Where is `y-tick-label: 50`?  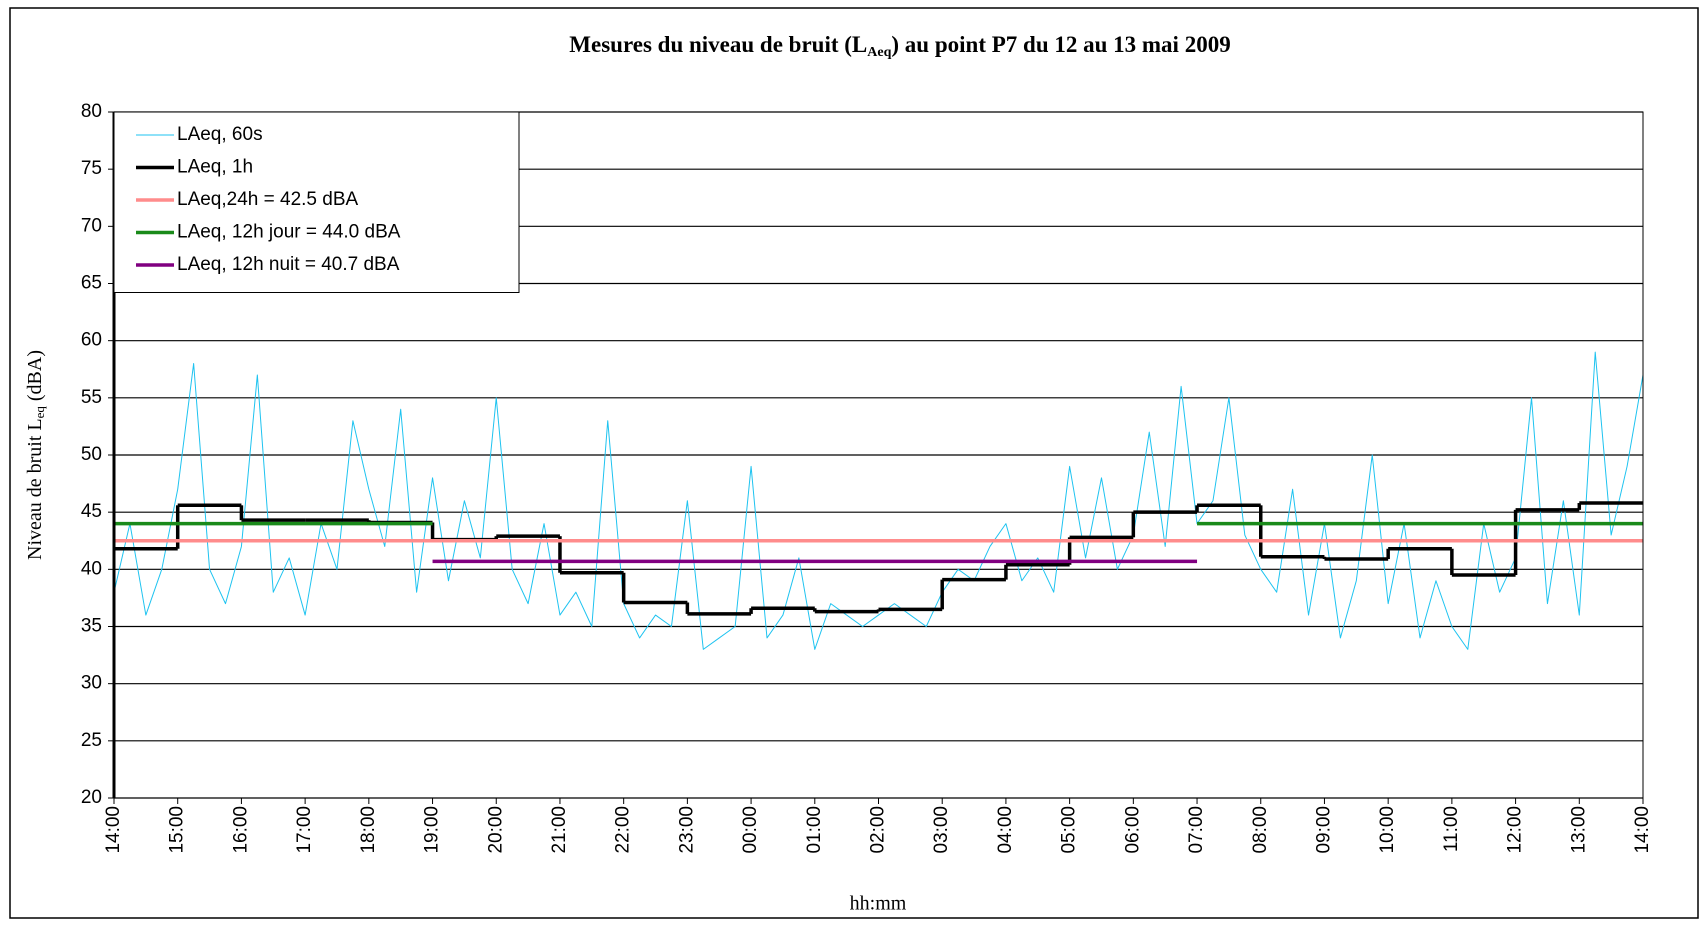
y-tick-label: 50 is located at coordinates (91, 454).